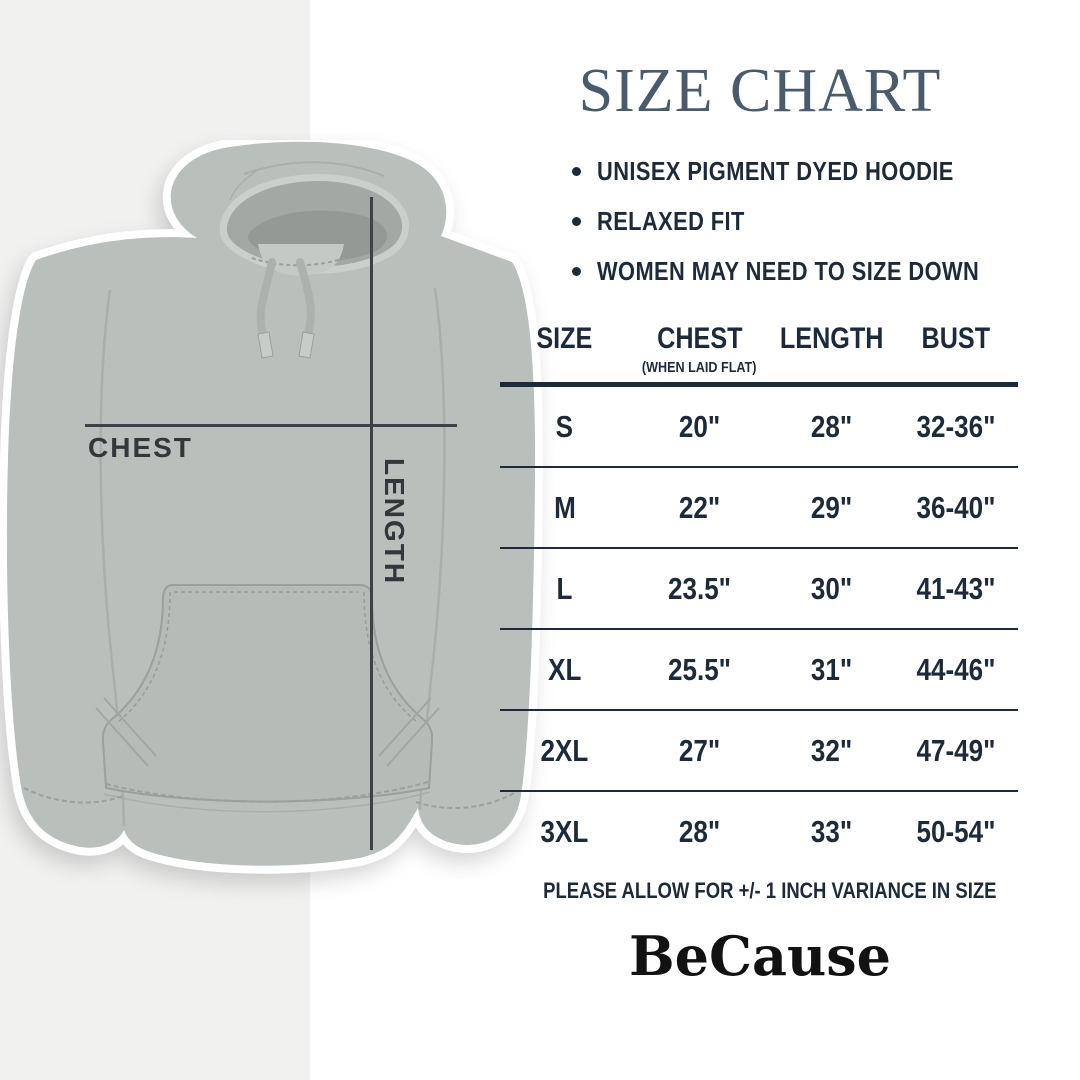 The image size is (1080, 1080). I want to click on feature-text: RELAXED FIT, so click(671, 220).